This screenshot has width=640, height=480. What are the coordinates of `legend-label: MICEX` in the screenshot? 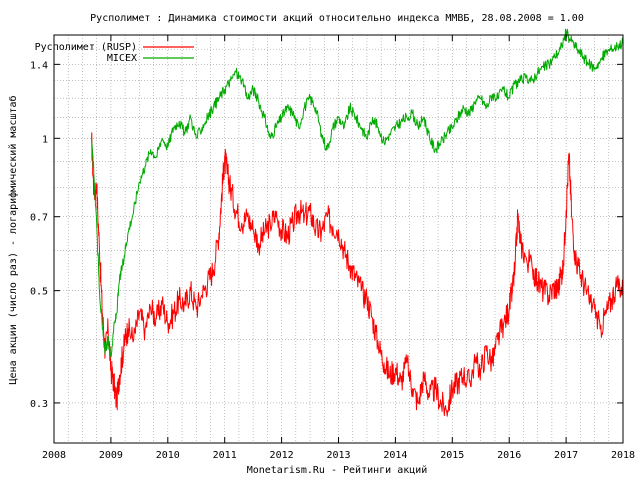 It's located at (122, 58).